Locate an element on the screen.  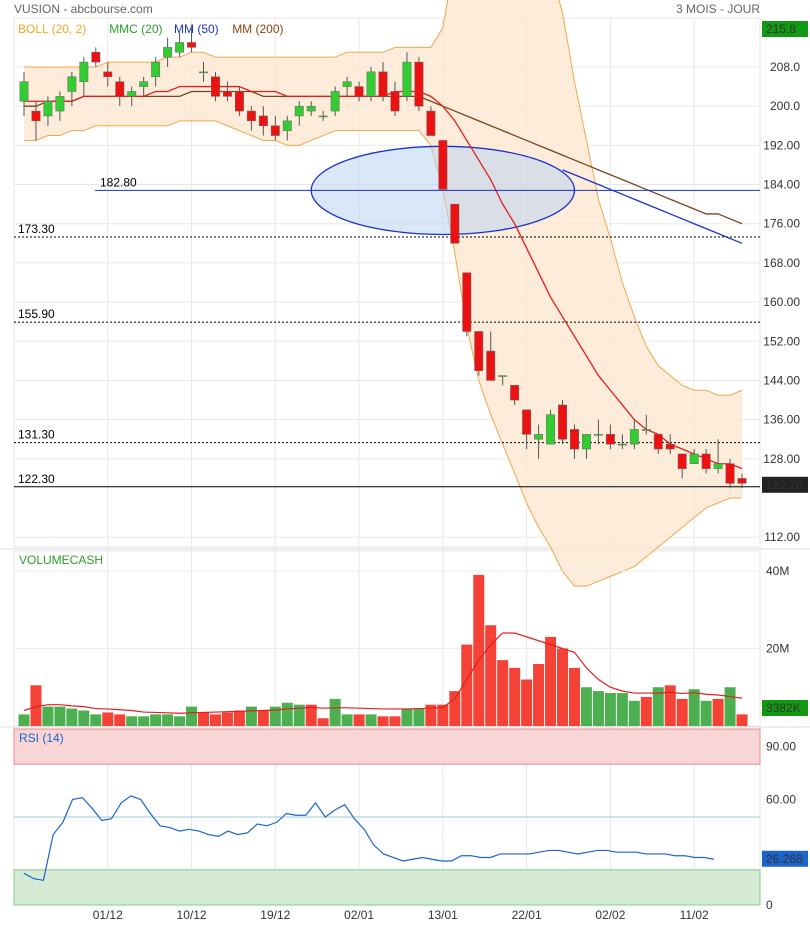
legend-entry: MMC (20) is located at coordinates (135, 29).